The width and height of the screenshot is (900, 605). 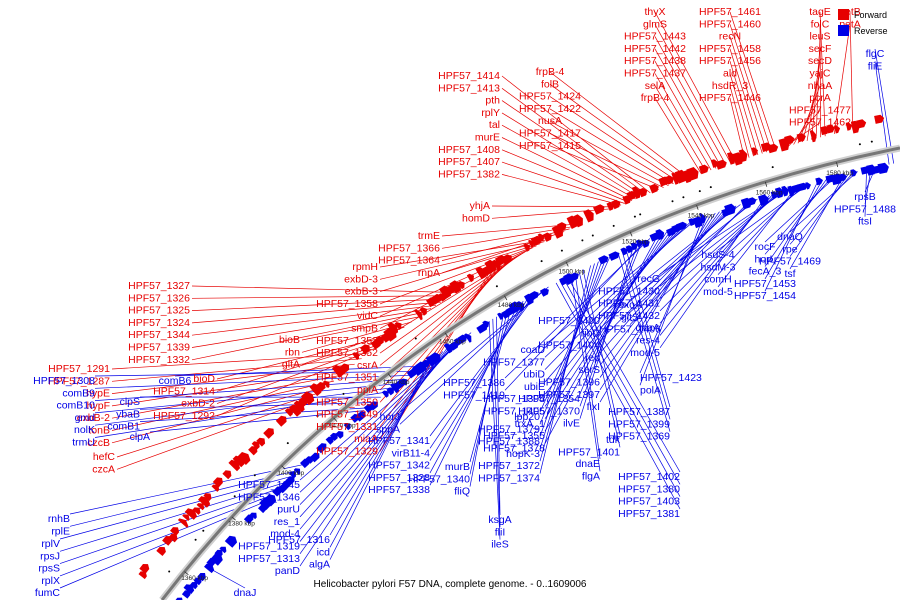 What do you see at coordinates (645, 353) in the screenshot?
I see `reverse-gene-label: mod-5` at bounding box center [645, 353].